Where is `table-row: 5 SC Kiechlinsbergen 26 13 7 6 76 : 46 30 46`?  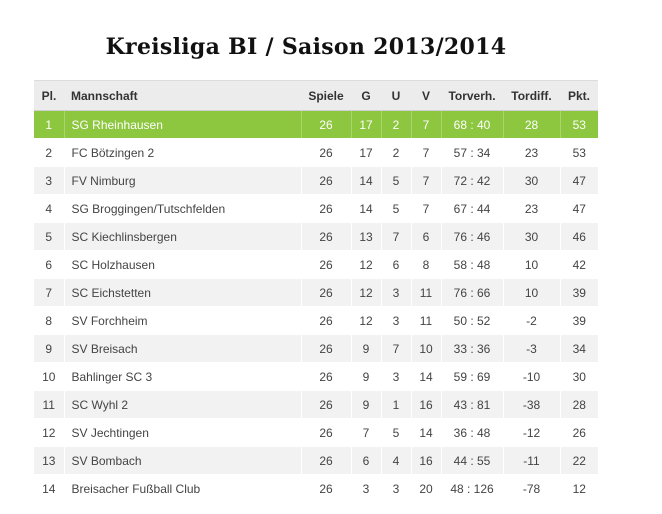
table-row: 5 SC Kiechlinsbergen 26 13 7 6 76 : 46 30 46 is located at coordinates (316, 236).